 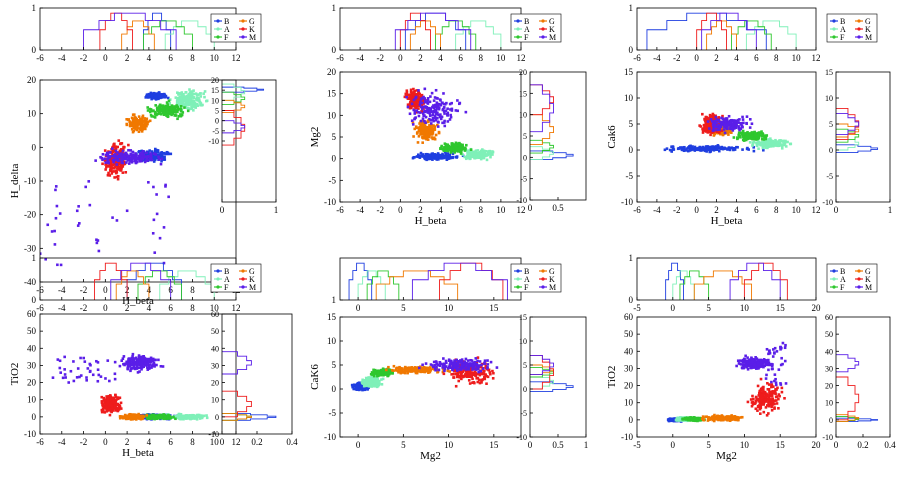 I want to click on right-hist-ytick-label: 15, so click(x=829, y=72).